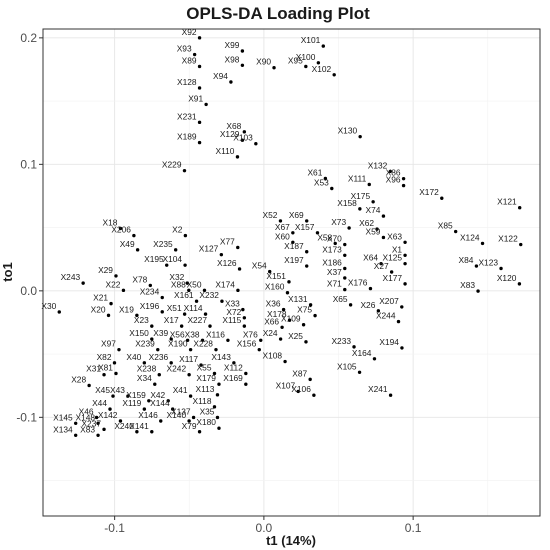 The height and width of the screenshot is (550, 550). What do you see at coordinates (28, 38) in the screenshot?
I see `y-tick-label: 0.2` at bounding box center [28, 38].